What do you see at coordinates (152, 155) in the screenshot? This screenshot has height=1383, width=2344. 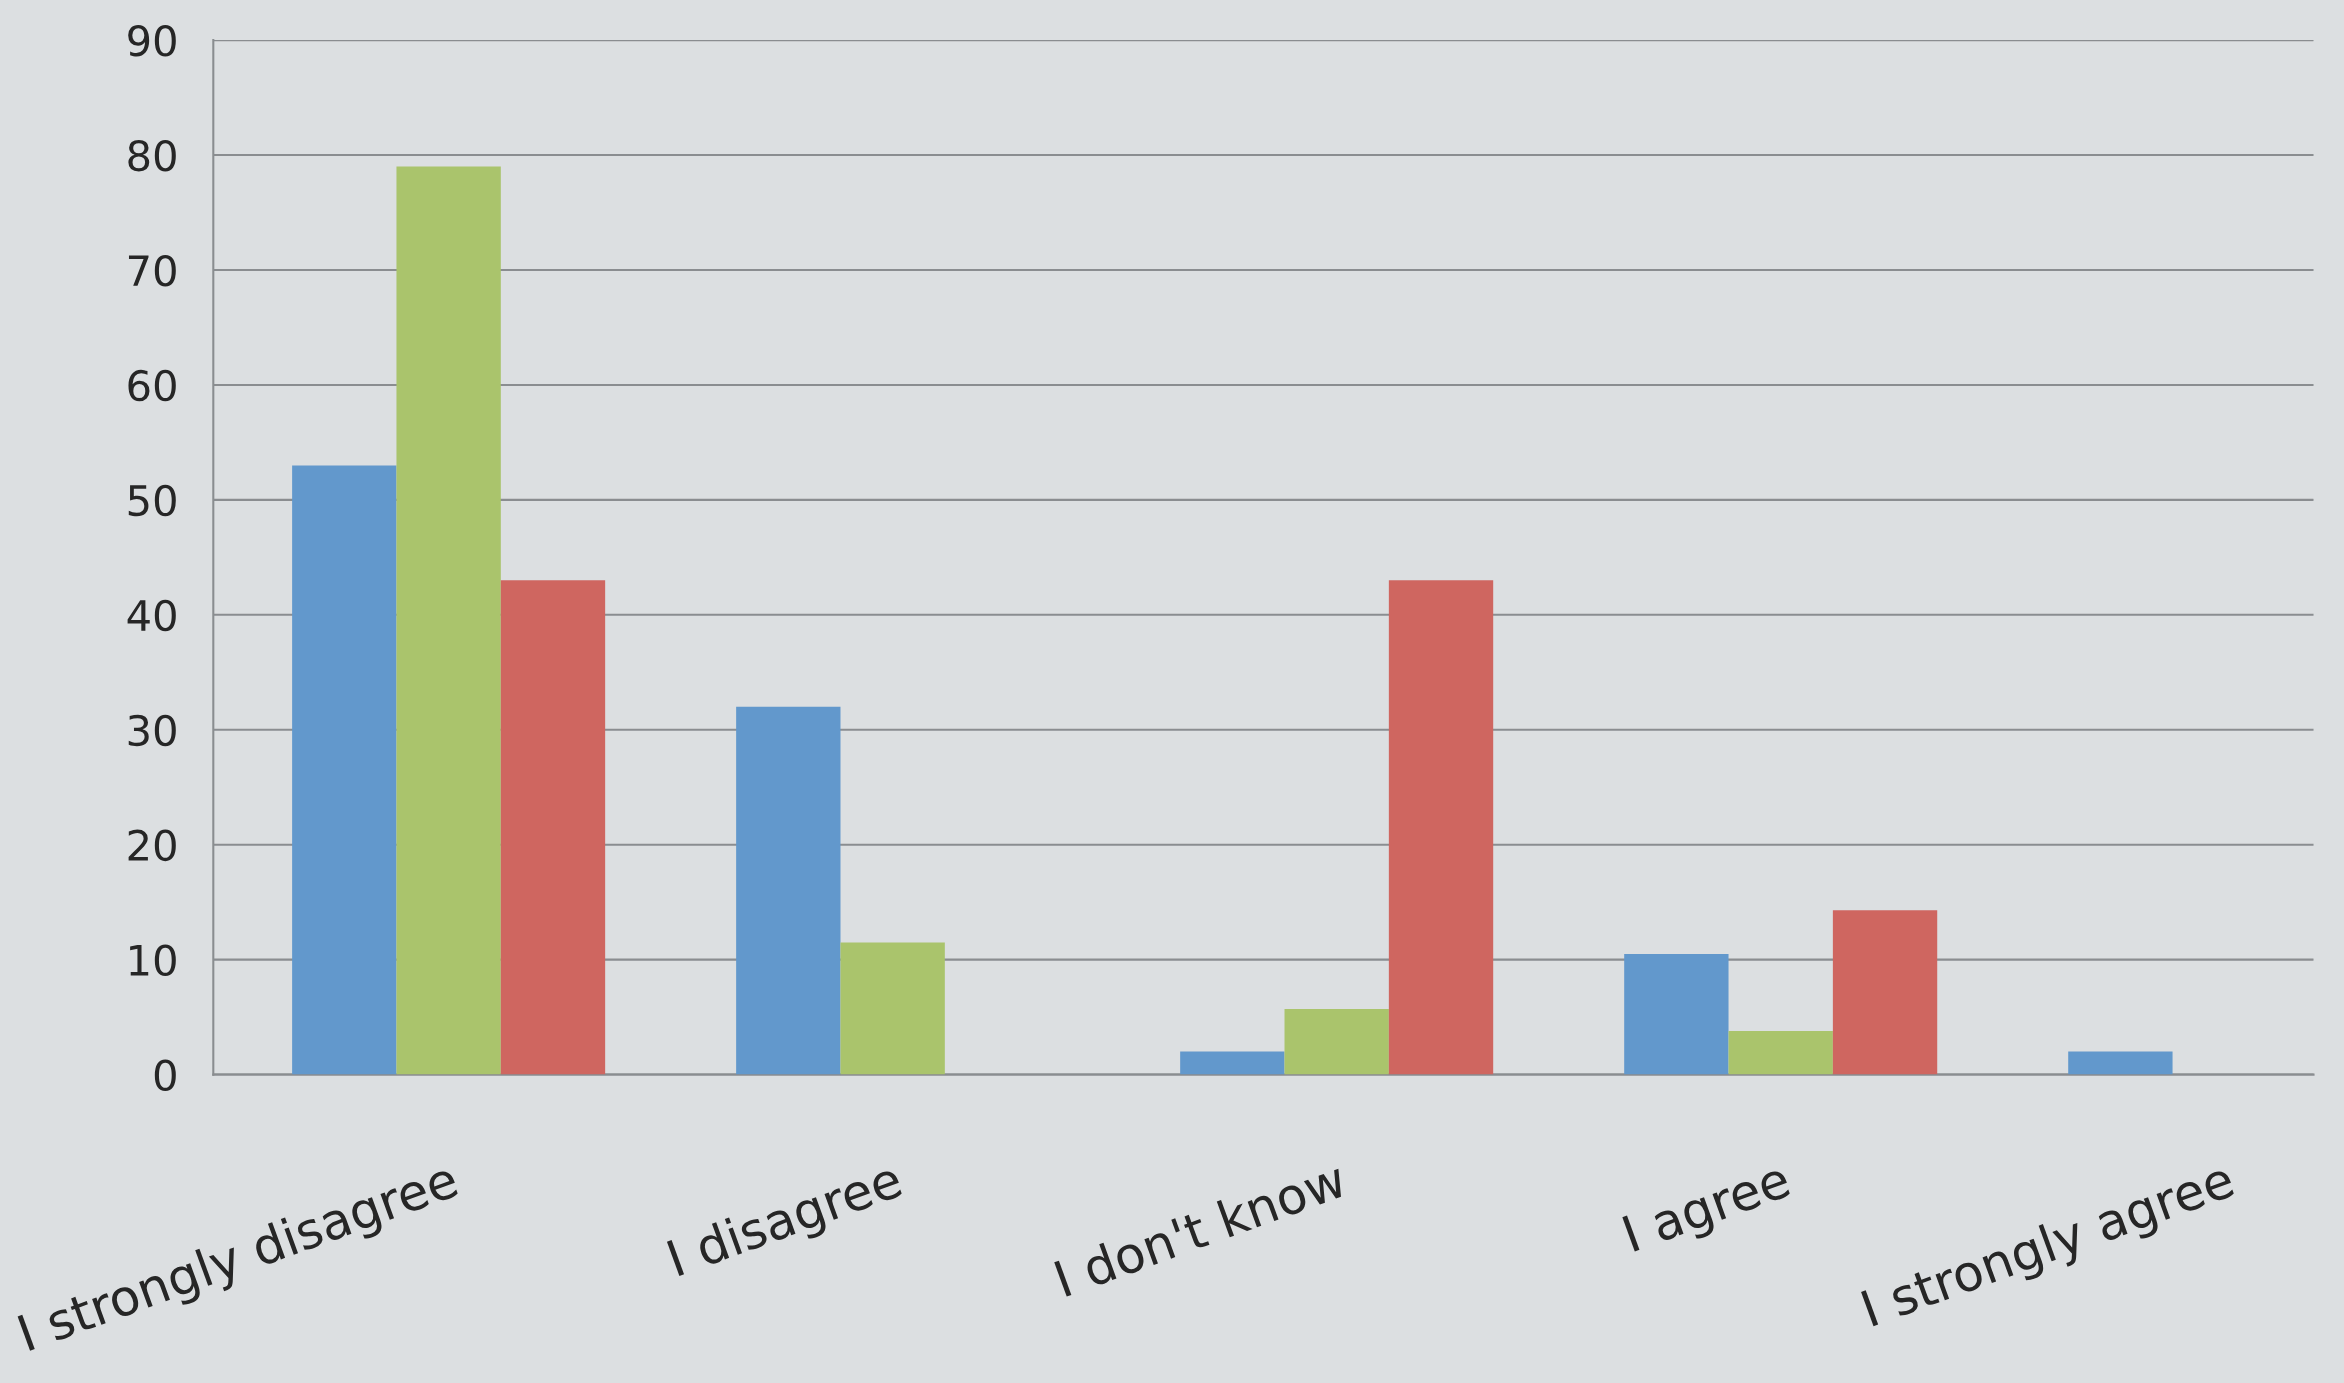 I see `y-tick-label: 80` at bounding box center [152, 155].